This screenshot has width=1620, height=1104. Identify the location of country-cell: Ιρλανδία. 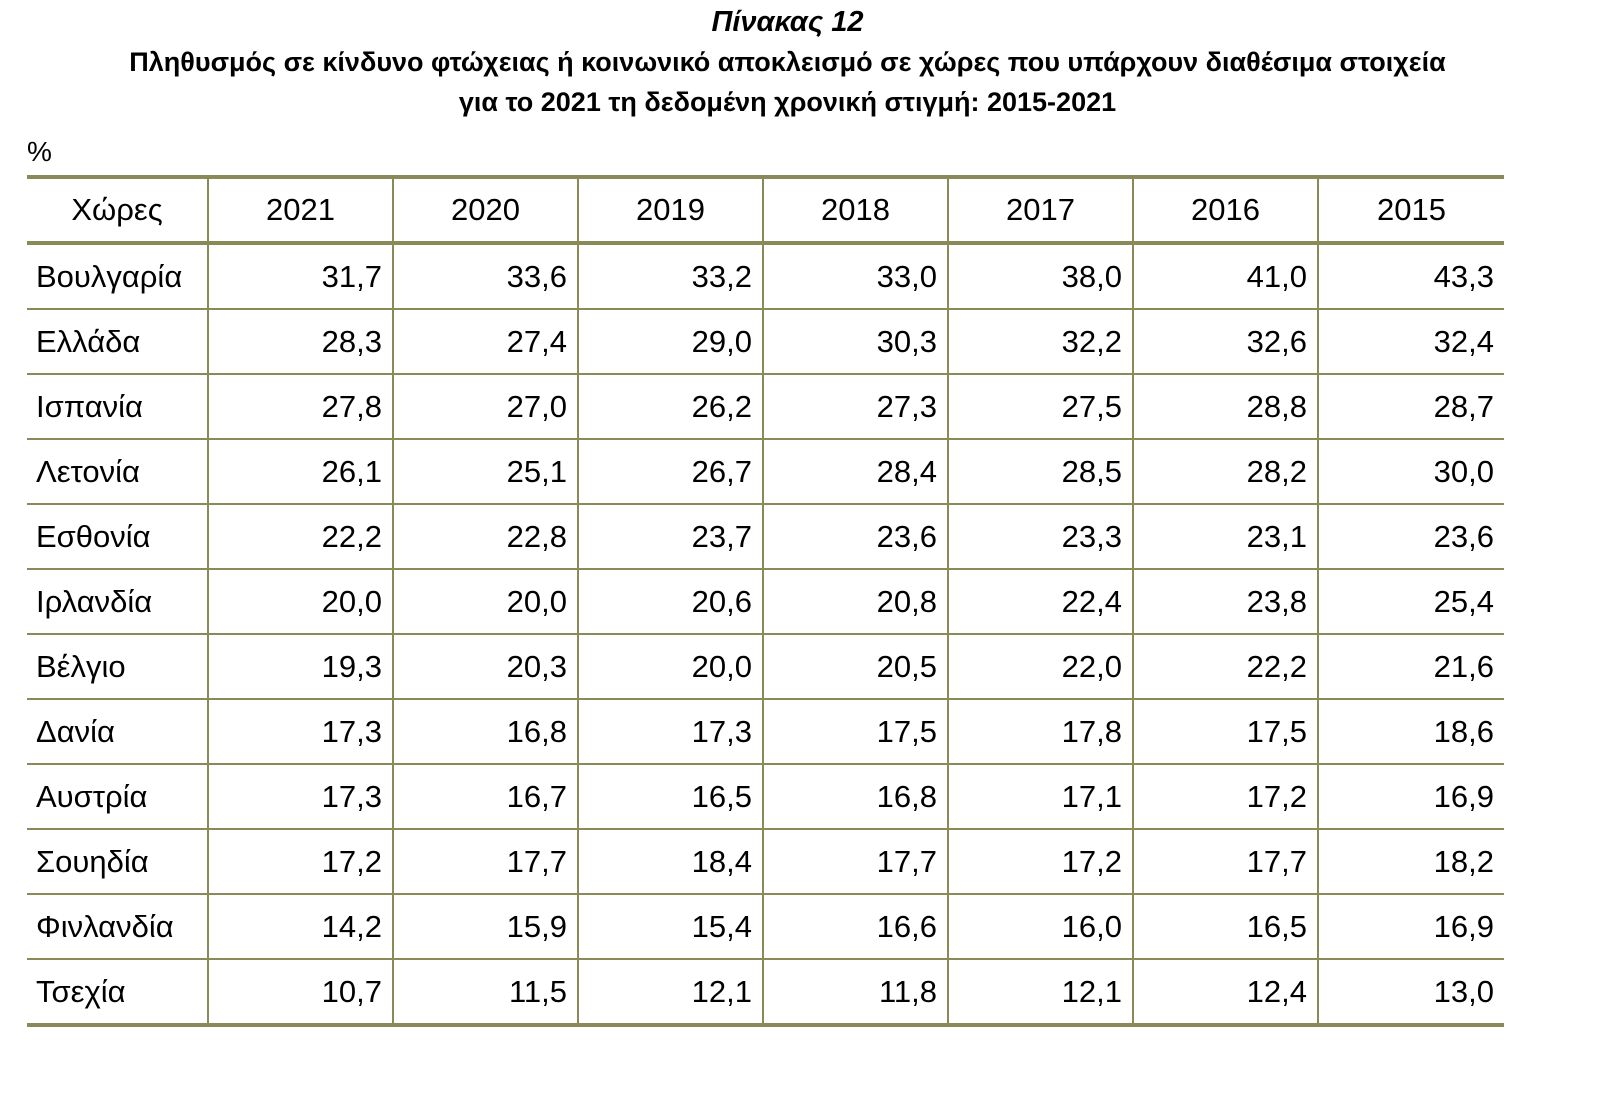
(117, 602).